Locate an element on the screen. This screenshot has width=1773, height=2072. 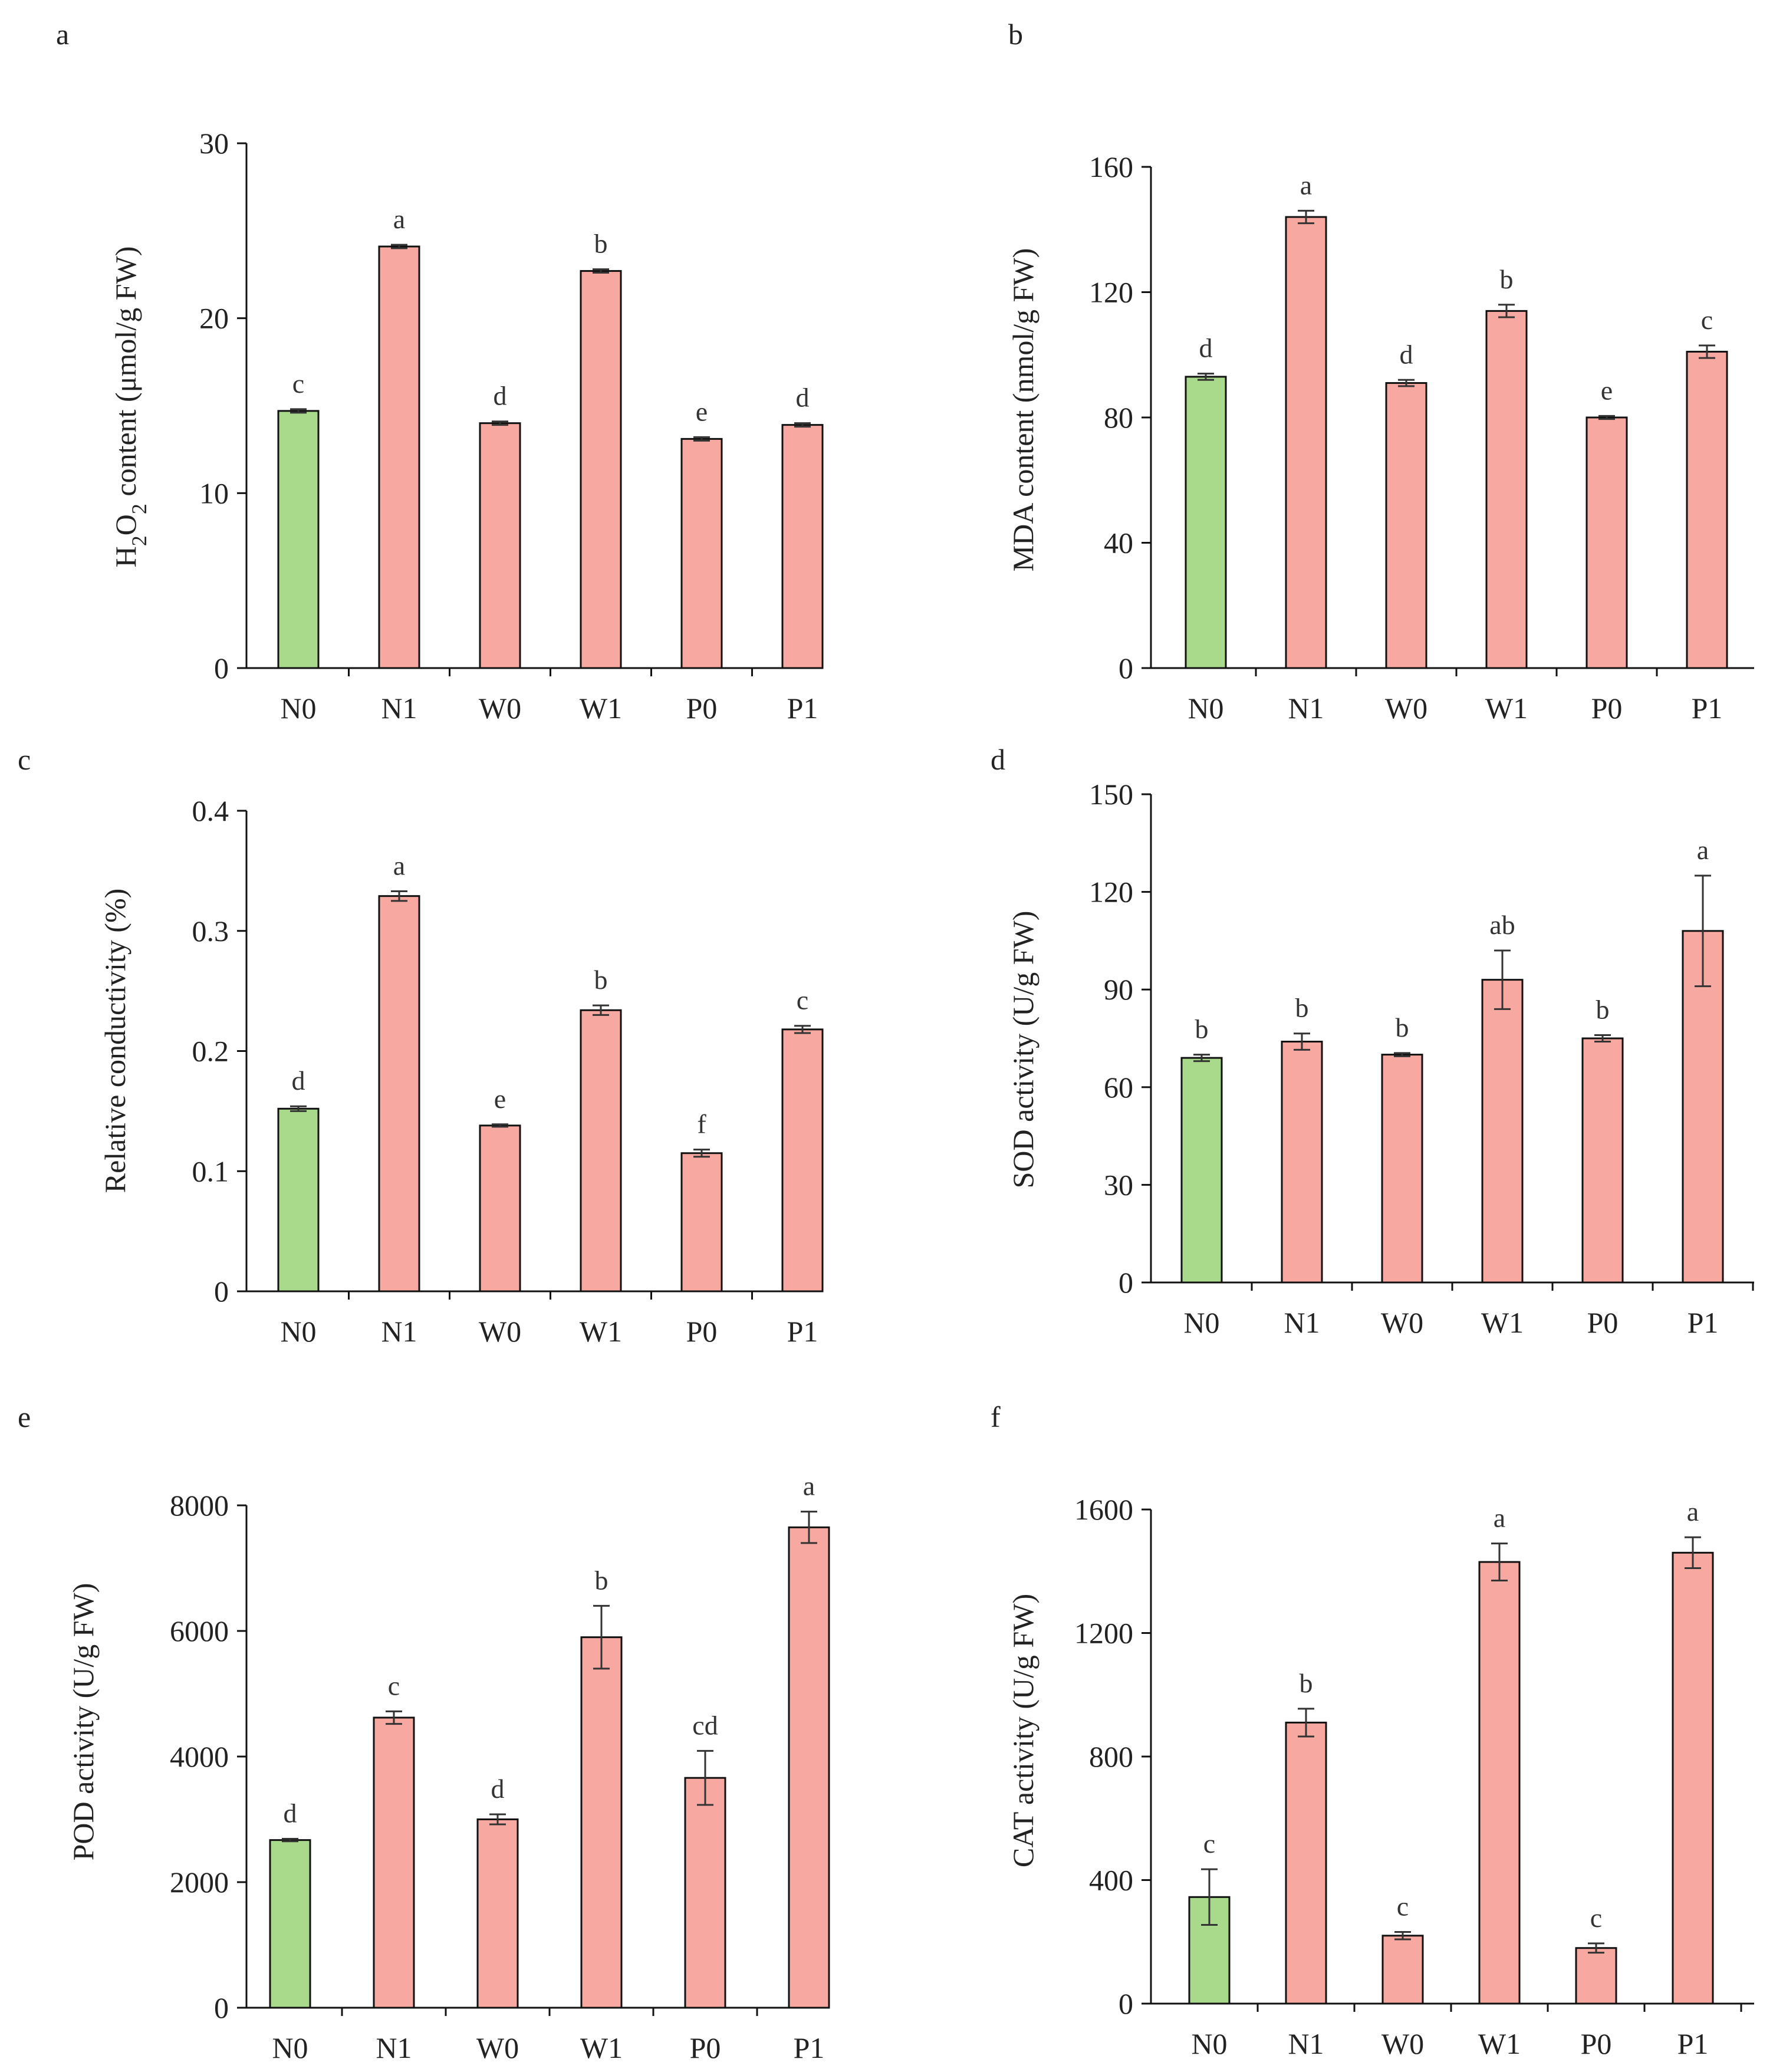
panel-e-y-tick-label: 8000 is located at coordinates (199, 1505).